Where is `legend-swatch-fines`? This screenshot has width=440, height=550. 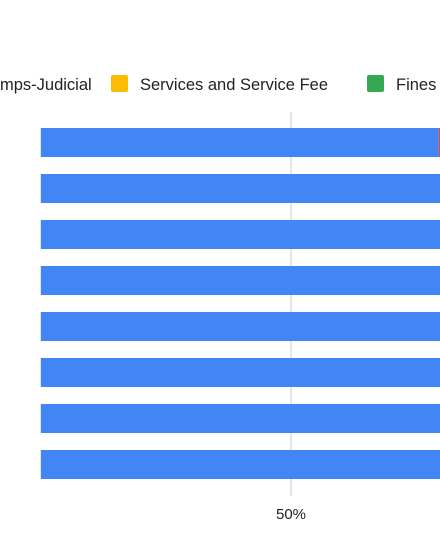 legend-swatch-fines is located at coordinates (375, 83).